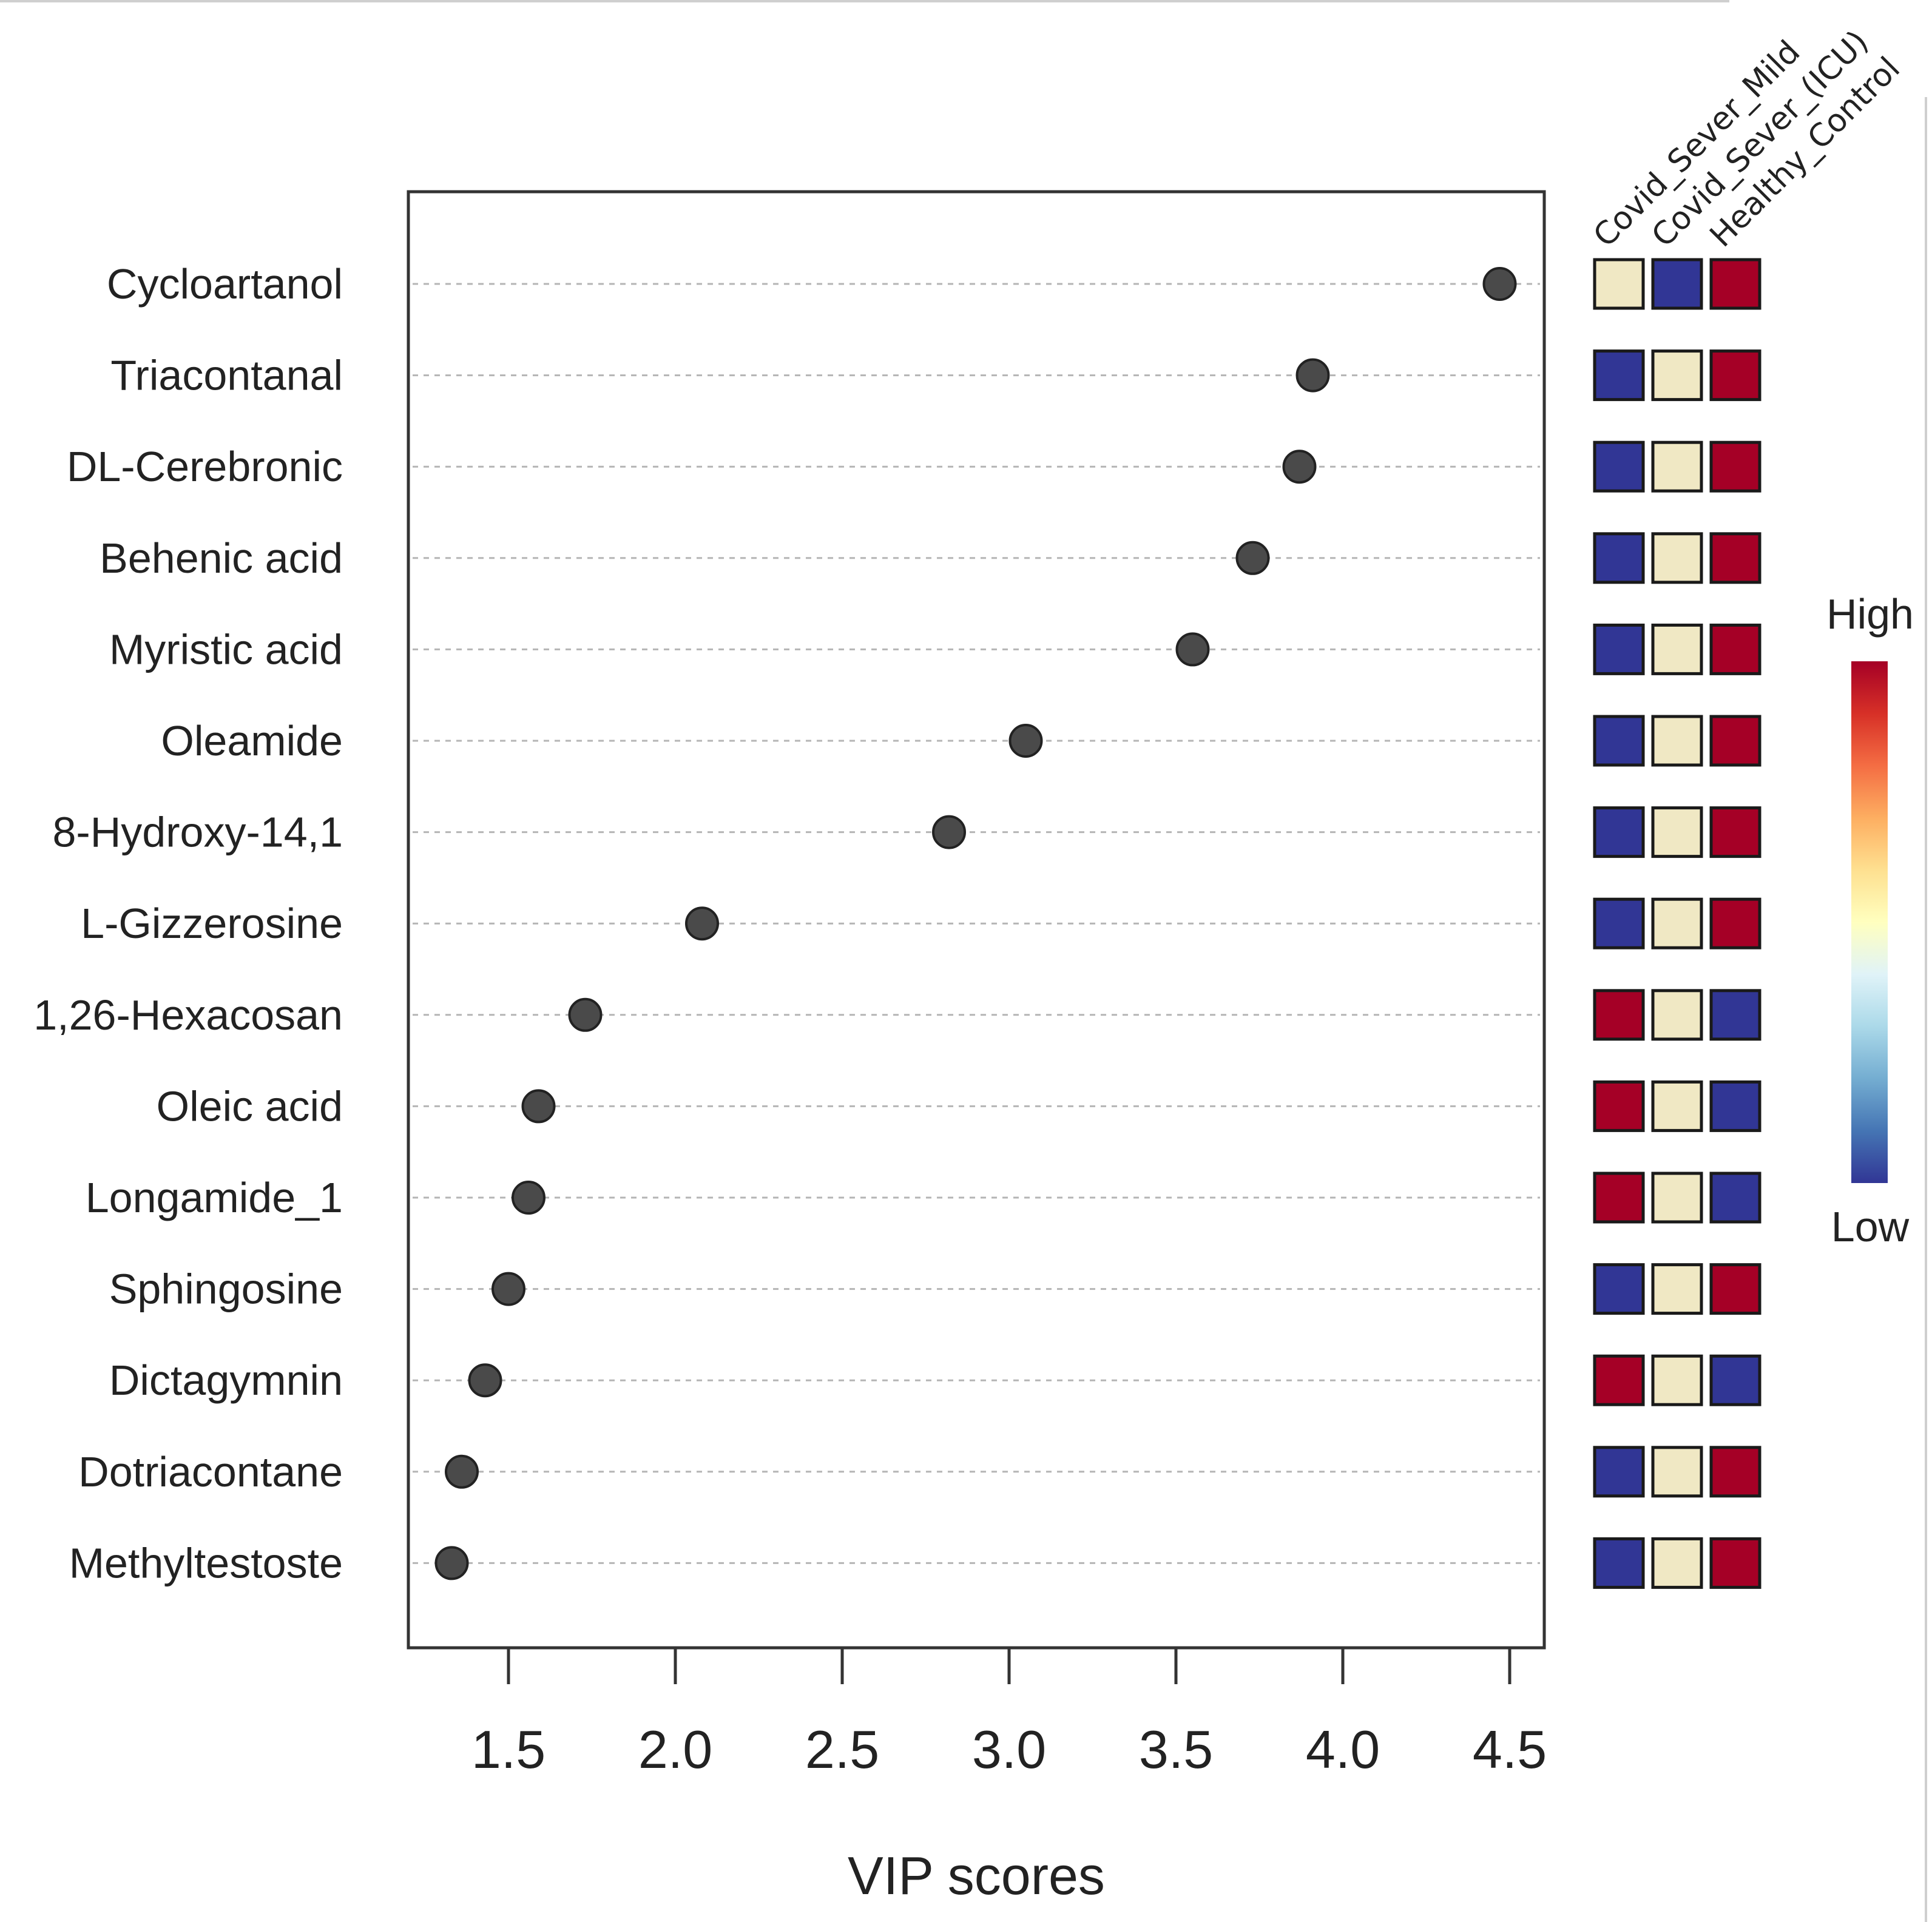  I want to click on legend-low-label: Low, so click(1870, 1226).